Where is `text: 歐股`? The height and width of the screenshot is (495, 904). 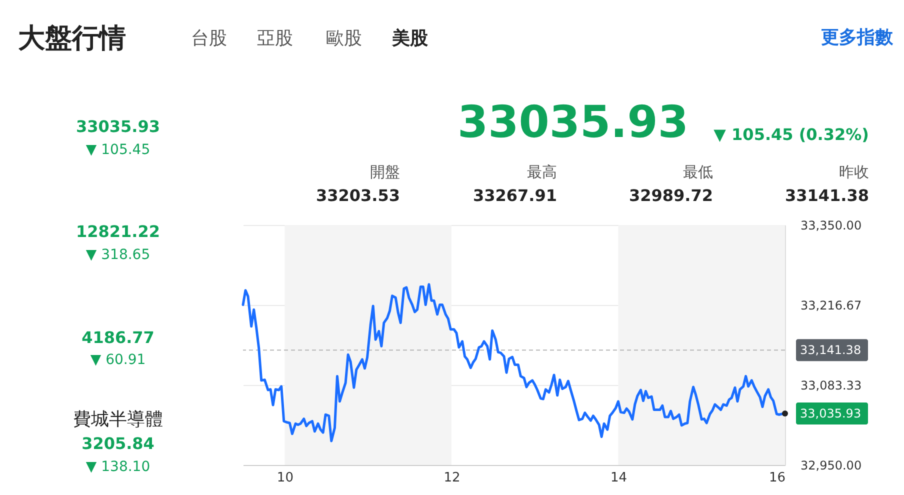 text: 歐股 is located at coordinates (344, 38).